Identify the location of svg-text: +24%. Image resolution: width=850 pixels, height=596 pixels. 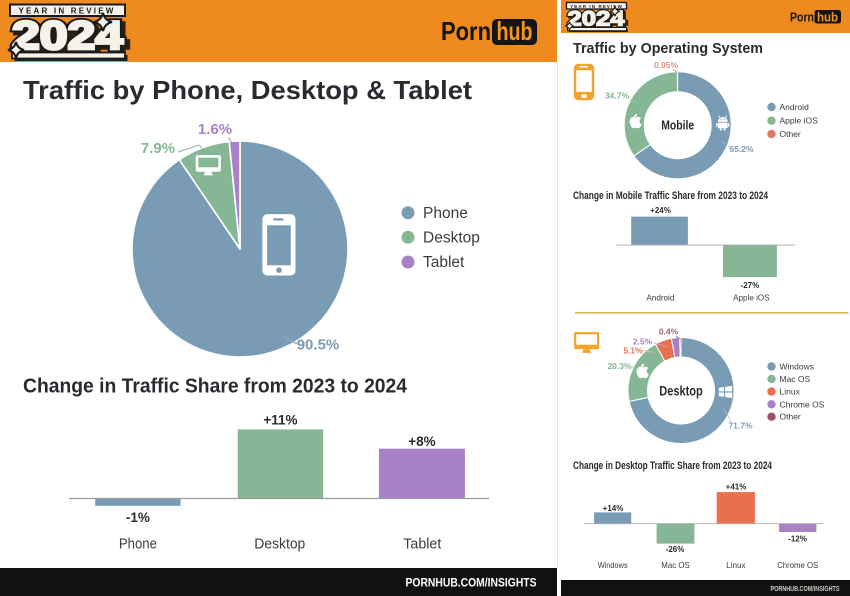
(660, 210).